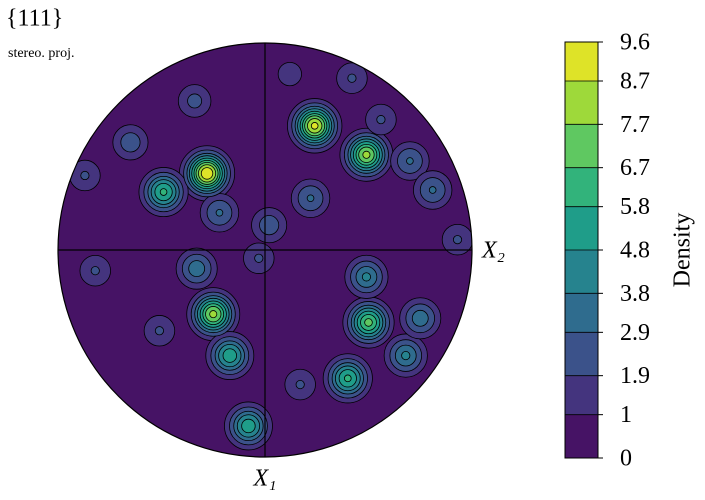 The image size is (705, 500). What do you see at coordinates (626, 415) in the screenshot?
I see `colorbar-tick-label: 1` at bounding box center [626, 415].